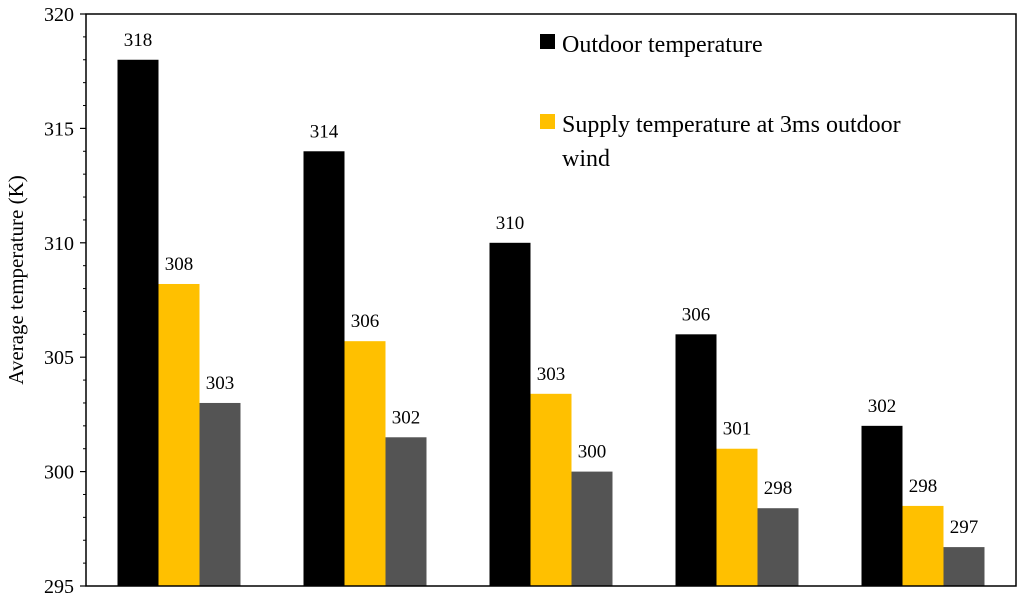  What do you see at coordinates (324, 368) in the screenshot?
I see `bar-series1-group2` at bounding box center [324, 368].